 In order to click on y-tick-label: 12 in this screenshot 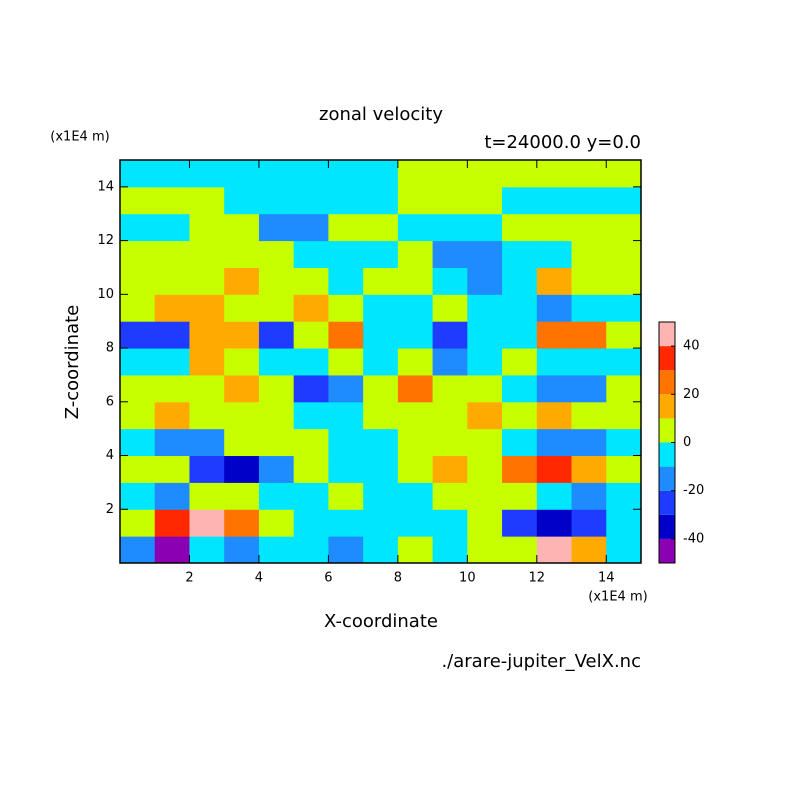, I will do `click(105, 240)`.